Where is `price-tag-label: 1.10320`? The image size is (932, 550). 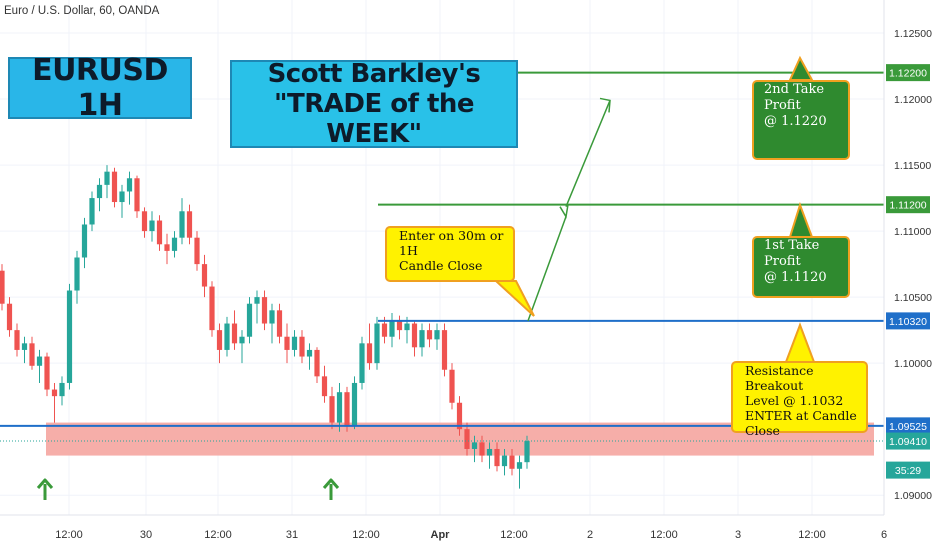
price-tag-label: 1.10320 is located at coordinates (908, 322).